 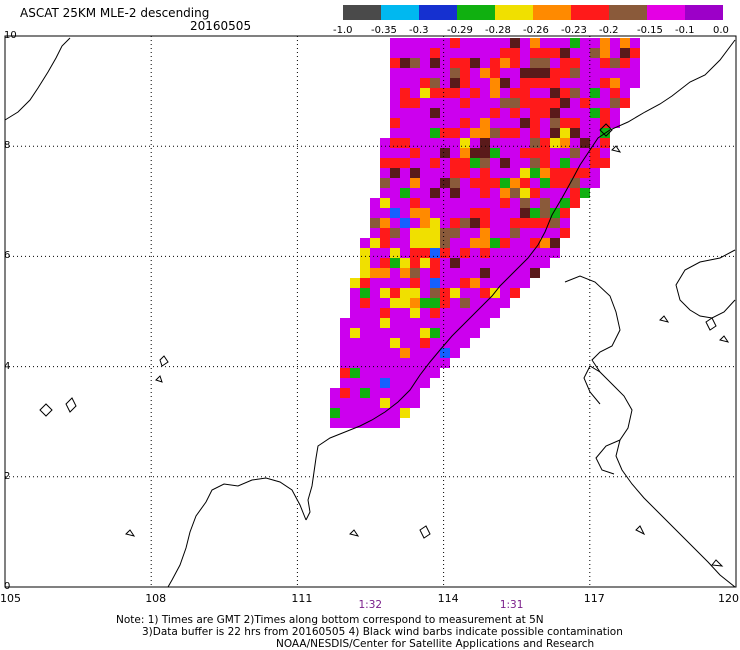 I want to click on latitude-label: 10, so click(x=10, y=35).